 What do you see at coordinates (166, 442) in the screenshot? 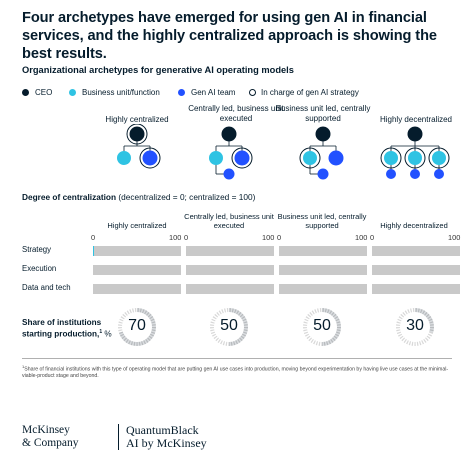
I see `quantumblack-logo-line2: AI by McKinsey` at bounding box center [166, 442].